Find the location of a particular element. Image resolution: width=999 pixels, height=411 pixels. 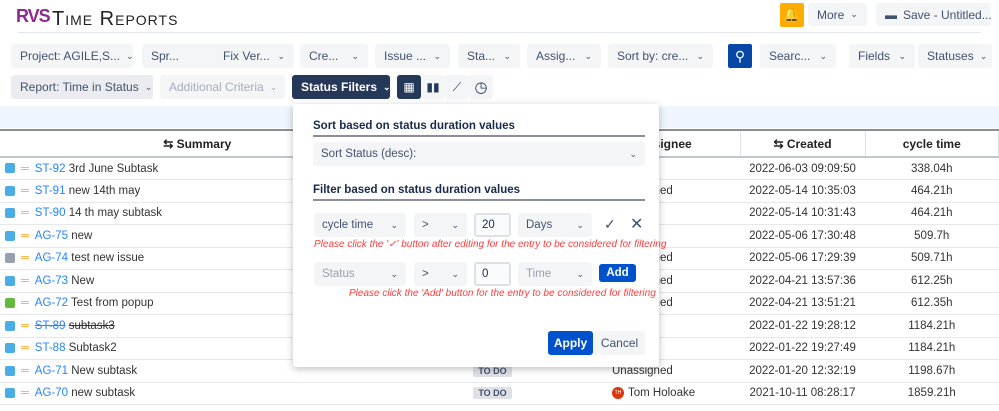

issue-key-link: ST-91 is located at coordinates (50, 190).